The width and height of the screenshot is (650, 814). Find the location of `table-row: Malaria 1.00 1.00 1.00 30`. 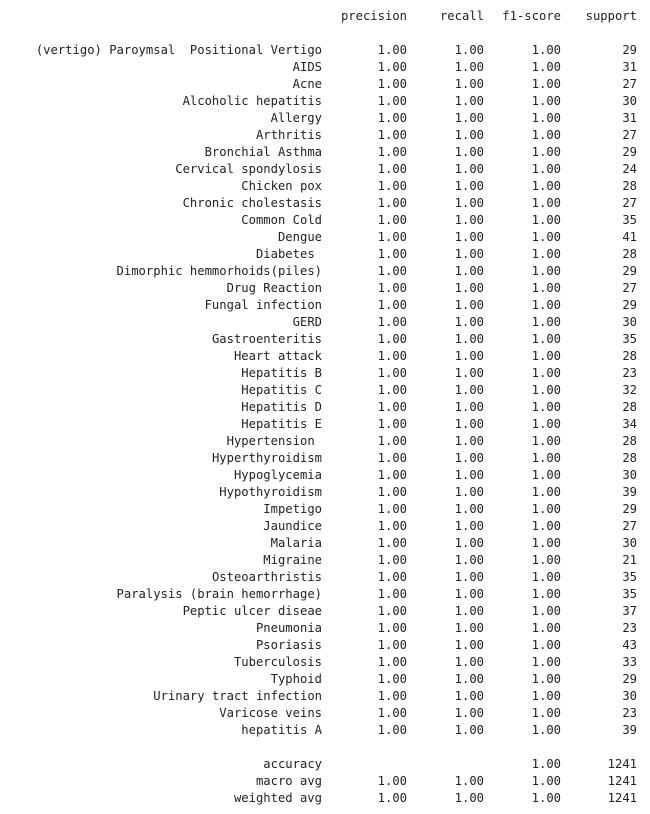

table-row: Malaria 1.00 1.00 1.00 30 is located at coordinates (325, 543).